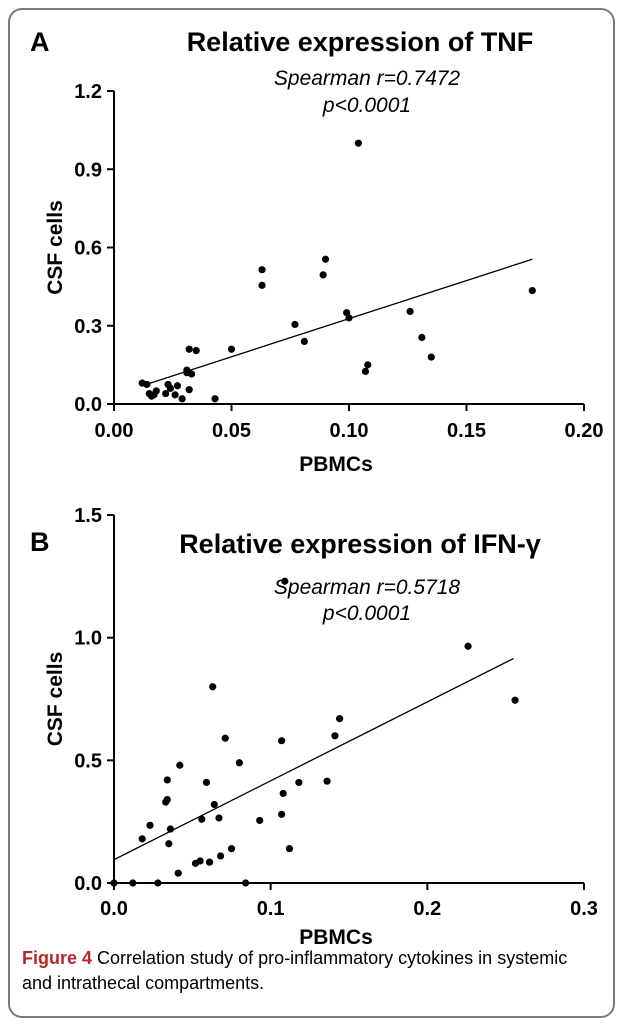 The height and width of the screenshot is (1028, 625). Describe the element at coordinates (88, 249) in the screenshot. I see `y-tick-label: 0.6` at that location.